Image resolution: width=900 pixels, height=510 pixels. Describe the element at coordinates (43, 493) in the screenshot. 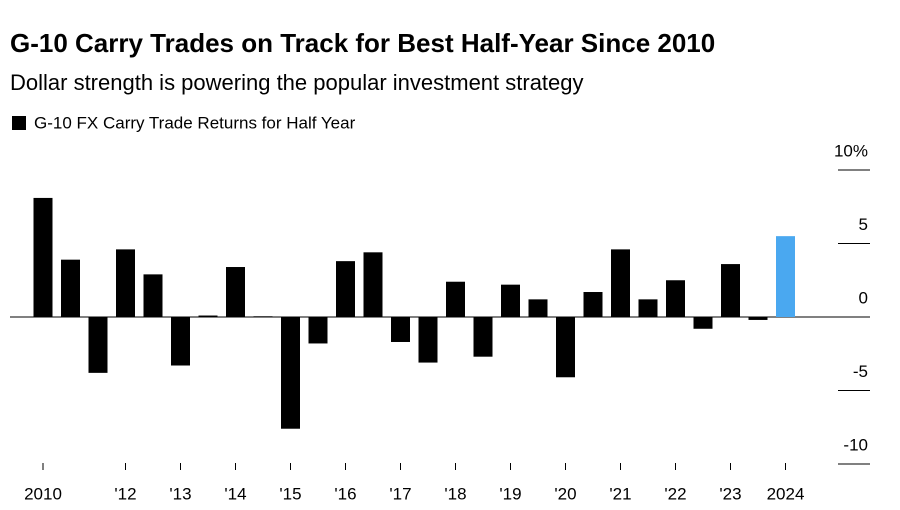

I see `x-tick-label: 2010` at that location.